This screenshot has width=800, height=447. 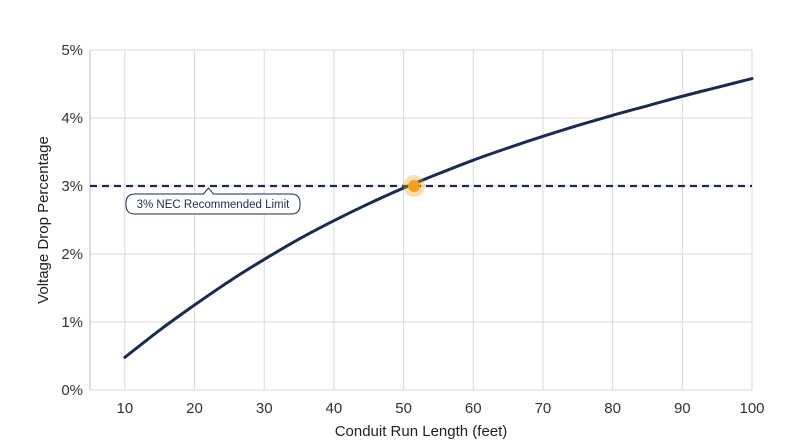 What do you see at coordinates (473, 408) in the screenshot?
I see `x-tick-label: 60` at bounding box center [473, 408].